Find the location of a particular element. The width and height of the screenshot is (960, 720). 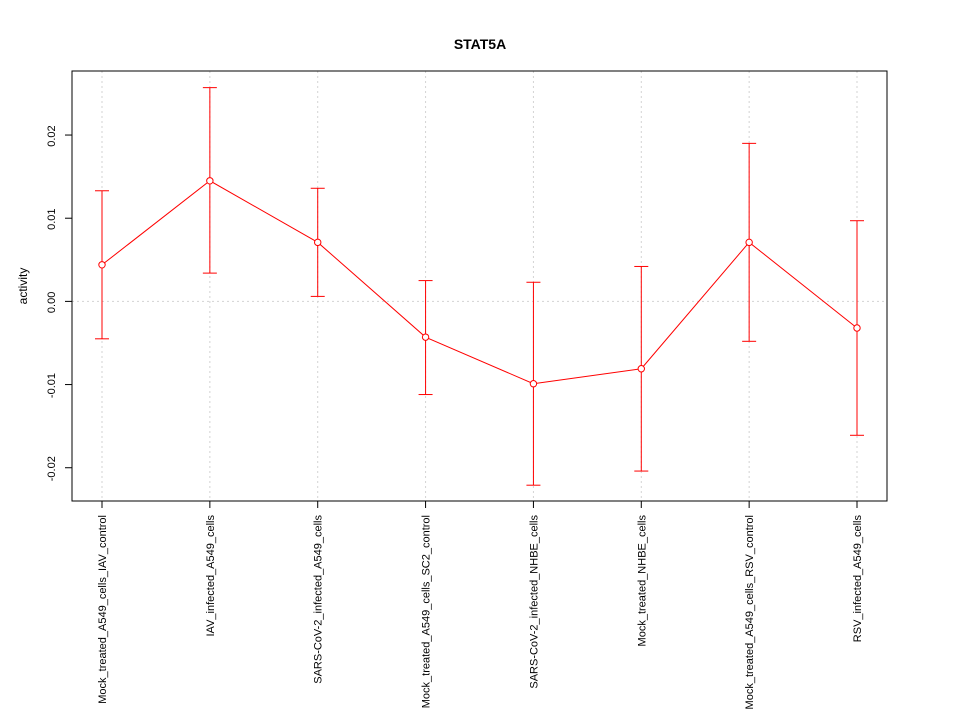

x-tick-label: RSV_infected_A549_cells is located at coordinates (858, 579).